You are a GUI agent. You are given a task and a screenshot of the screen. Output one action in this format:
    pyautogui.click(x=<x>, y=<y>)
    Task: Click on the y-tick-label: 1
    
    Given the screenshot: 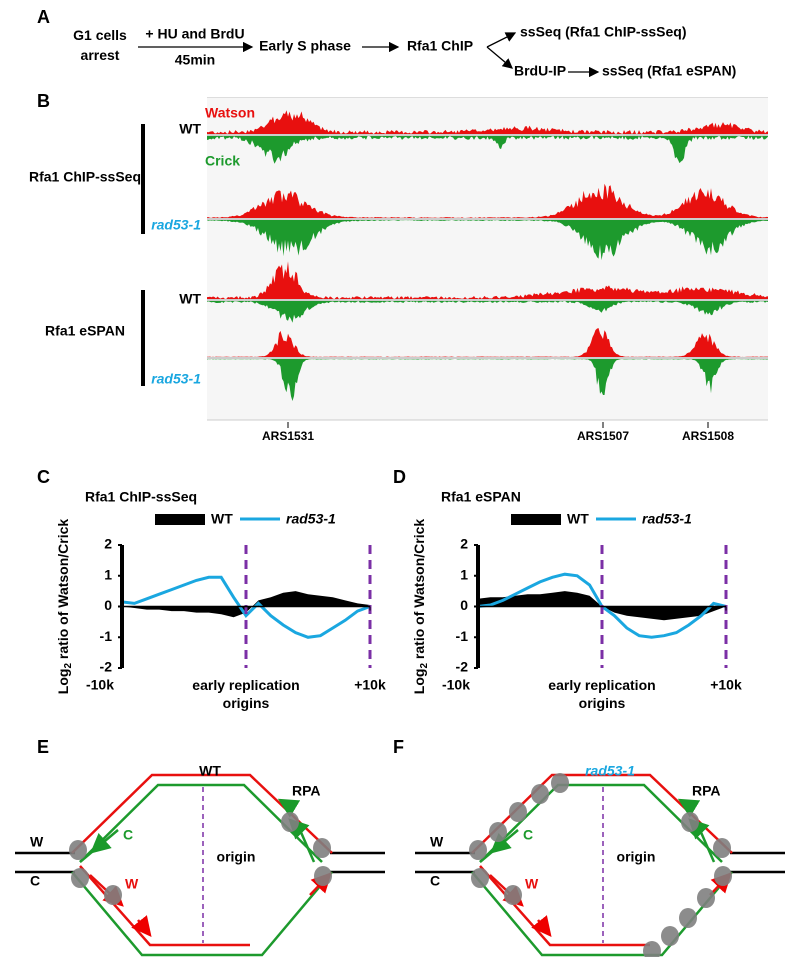 What is the action you would take?
    pyautogui.click(x=464, y=574)
    